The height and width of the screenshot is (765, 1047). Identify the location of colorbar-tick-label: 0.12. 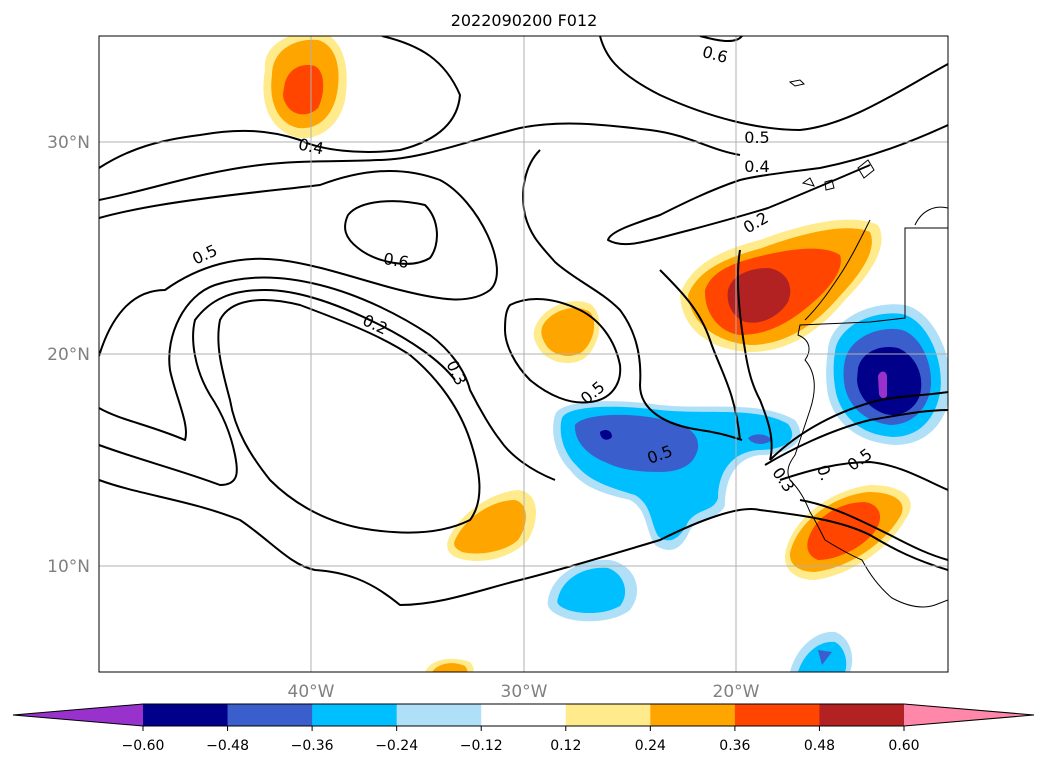
(565, 746).